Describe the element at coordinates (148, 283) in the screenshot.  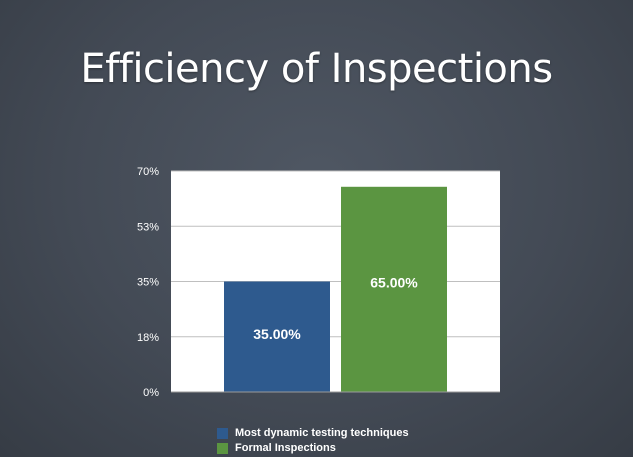
I see `y-tick-label: 35%` at that location.